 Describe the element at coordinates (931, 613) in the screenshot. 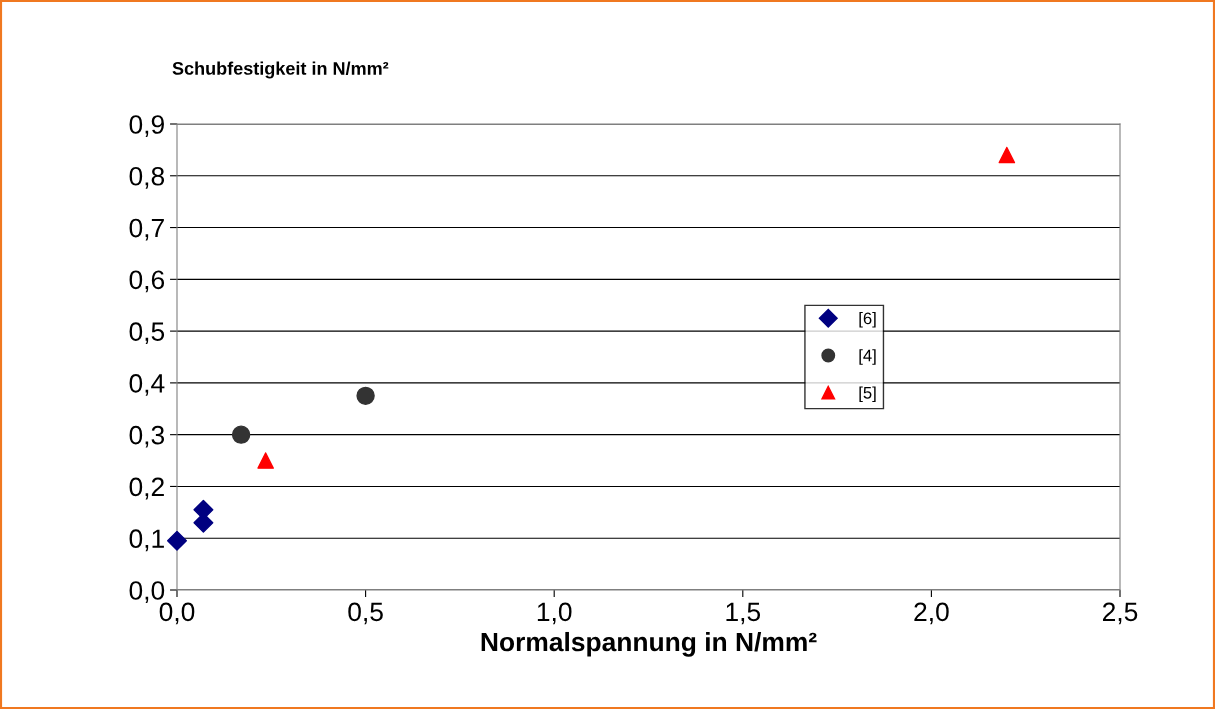

I see `x-tick-label: 2,0` at that location.